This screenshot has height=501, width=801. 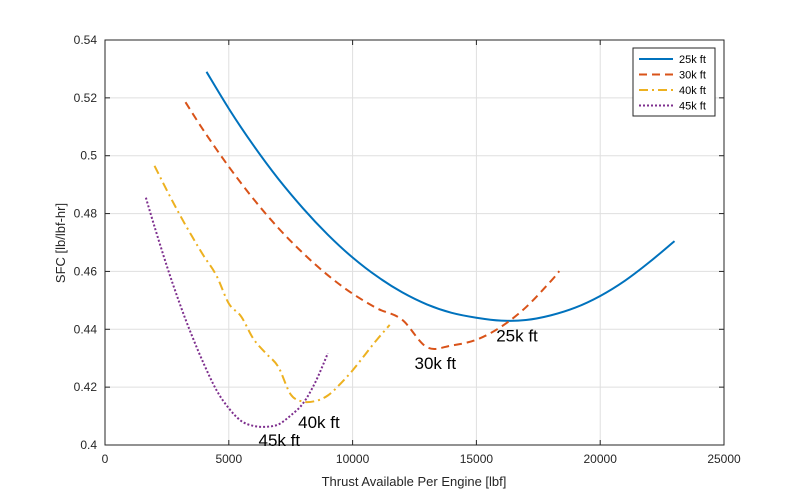 I want to click on legend: 25k ft 30k ft 40k ft 45k ft, so click(x=674, y=82).